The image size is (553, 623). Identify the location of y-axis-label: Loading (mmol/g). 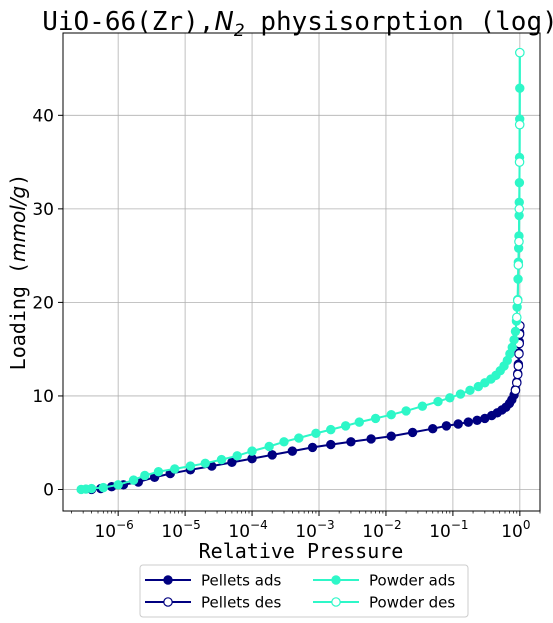
(18, 272).